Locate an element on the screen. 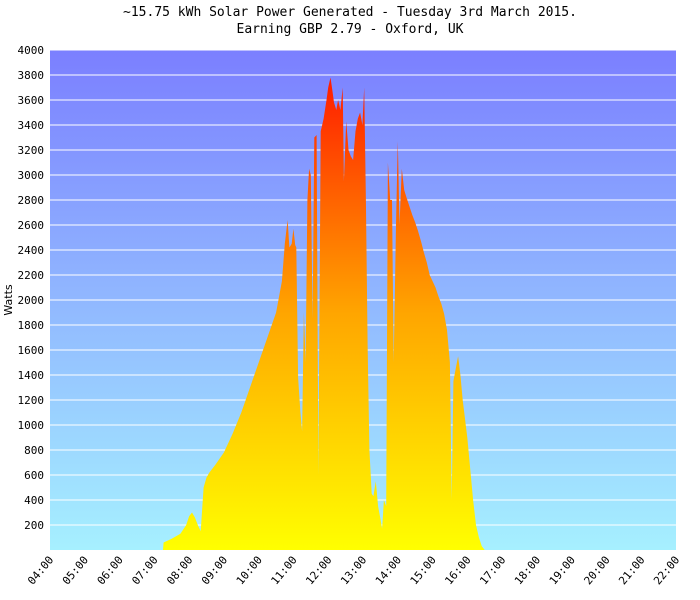 The image size is (700, 600). x-tick-label: 11:00 is located at coordinates (283, 571).